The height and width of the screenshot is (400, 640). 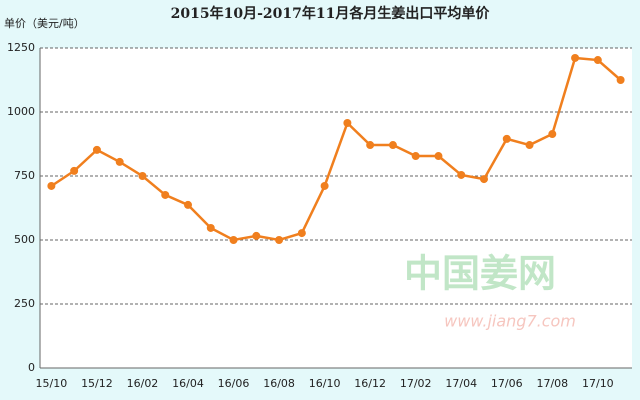 What do you see at coordinates (461, 383) in the screenshot?
I see `x-tick-label: 17/04` at bounding box center [461, 383].